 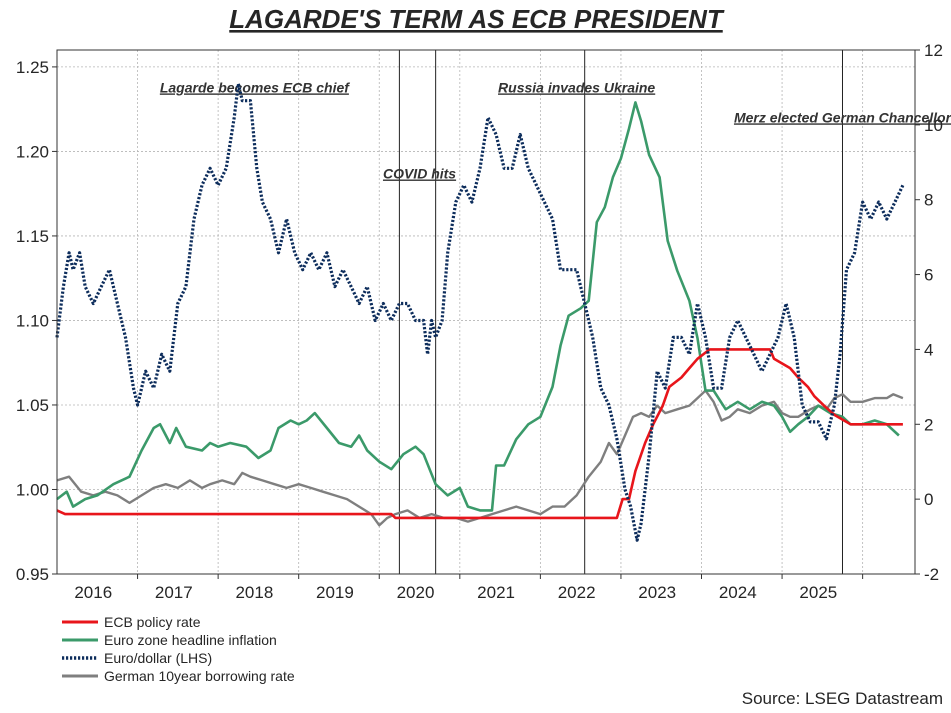 What do you see at coordinates (32, 405) in the screenshot?
I see `left-tick-label: 1.05` at bounding box center [32, 405].